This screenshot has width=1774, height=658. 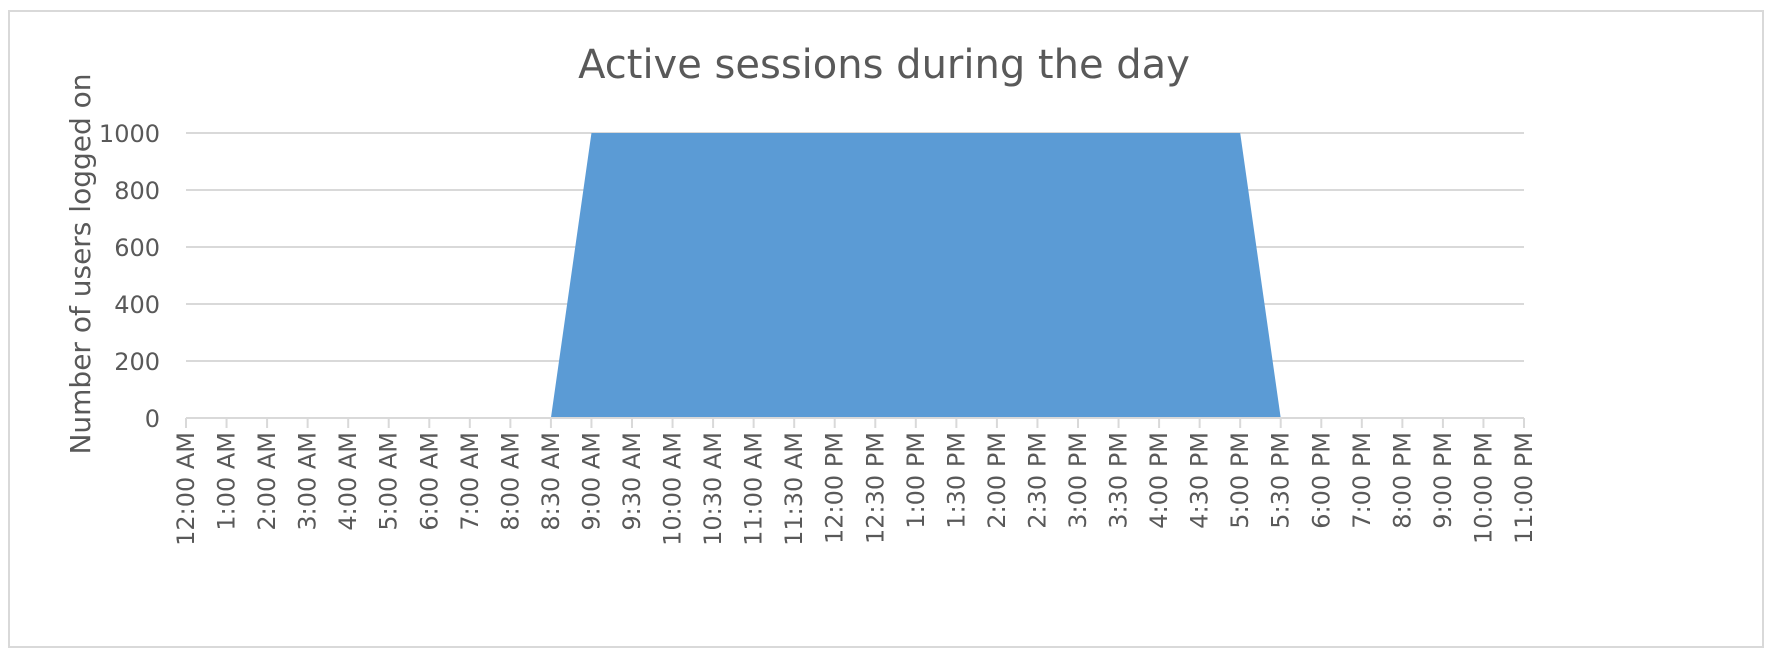 What do you see at coordinates (632, 481) in the screenshot?
I see `x-tick-label: 9:30 AM` at bounding box center [632, 481].